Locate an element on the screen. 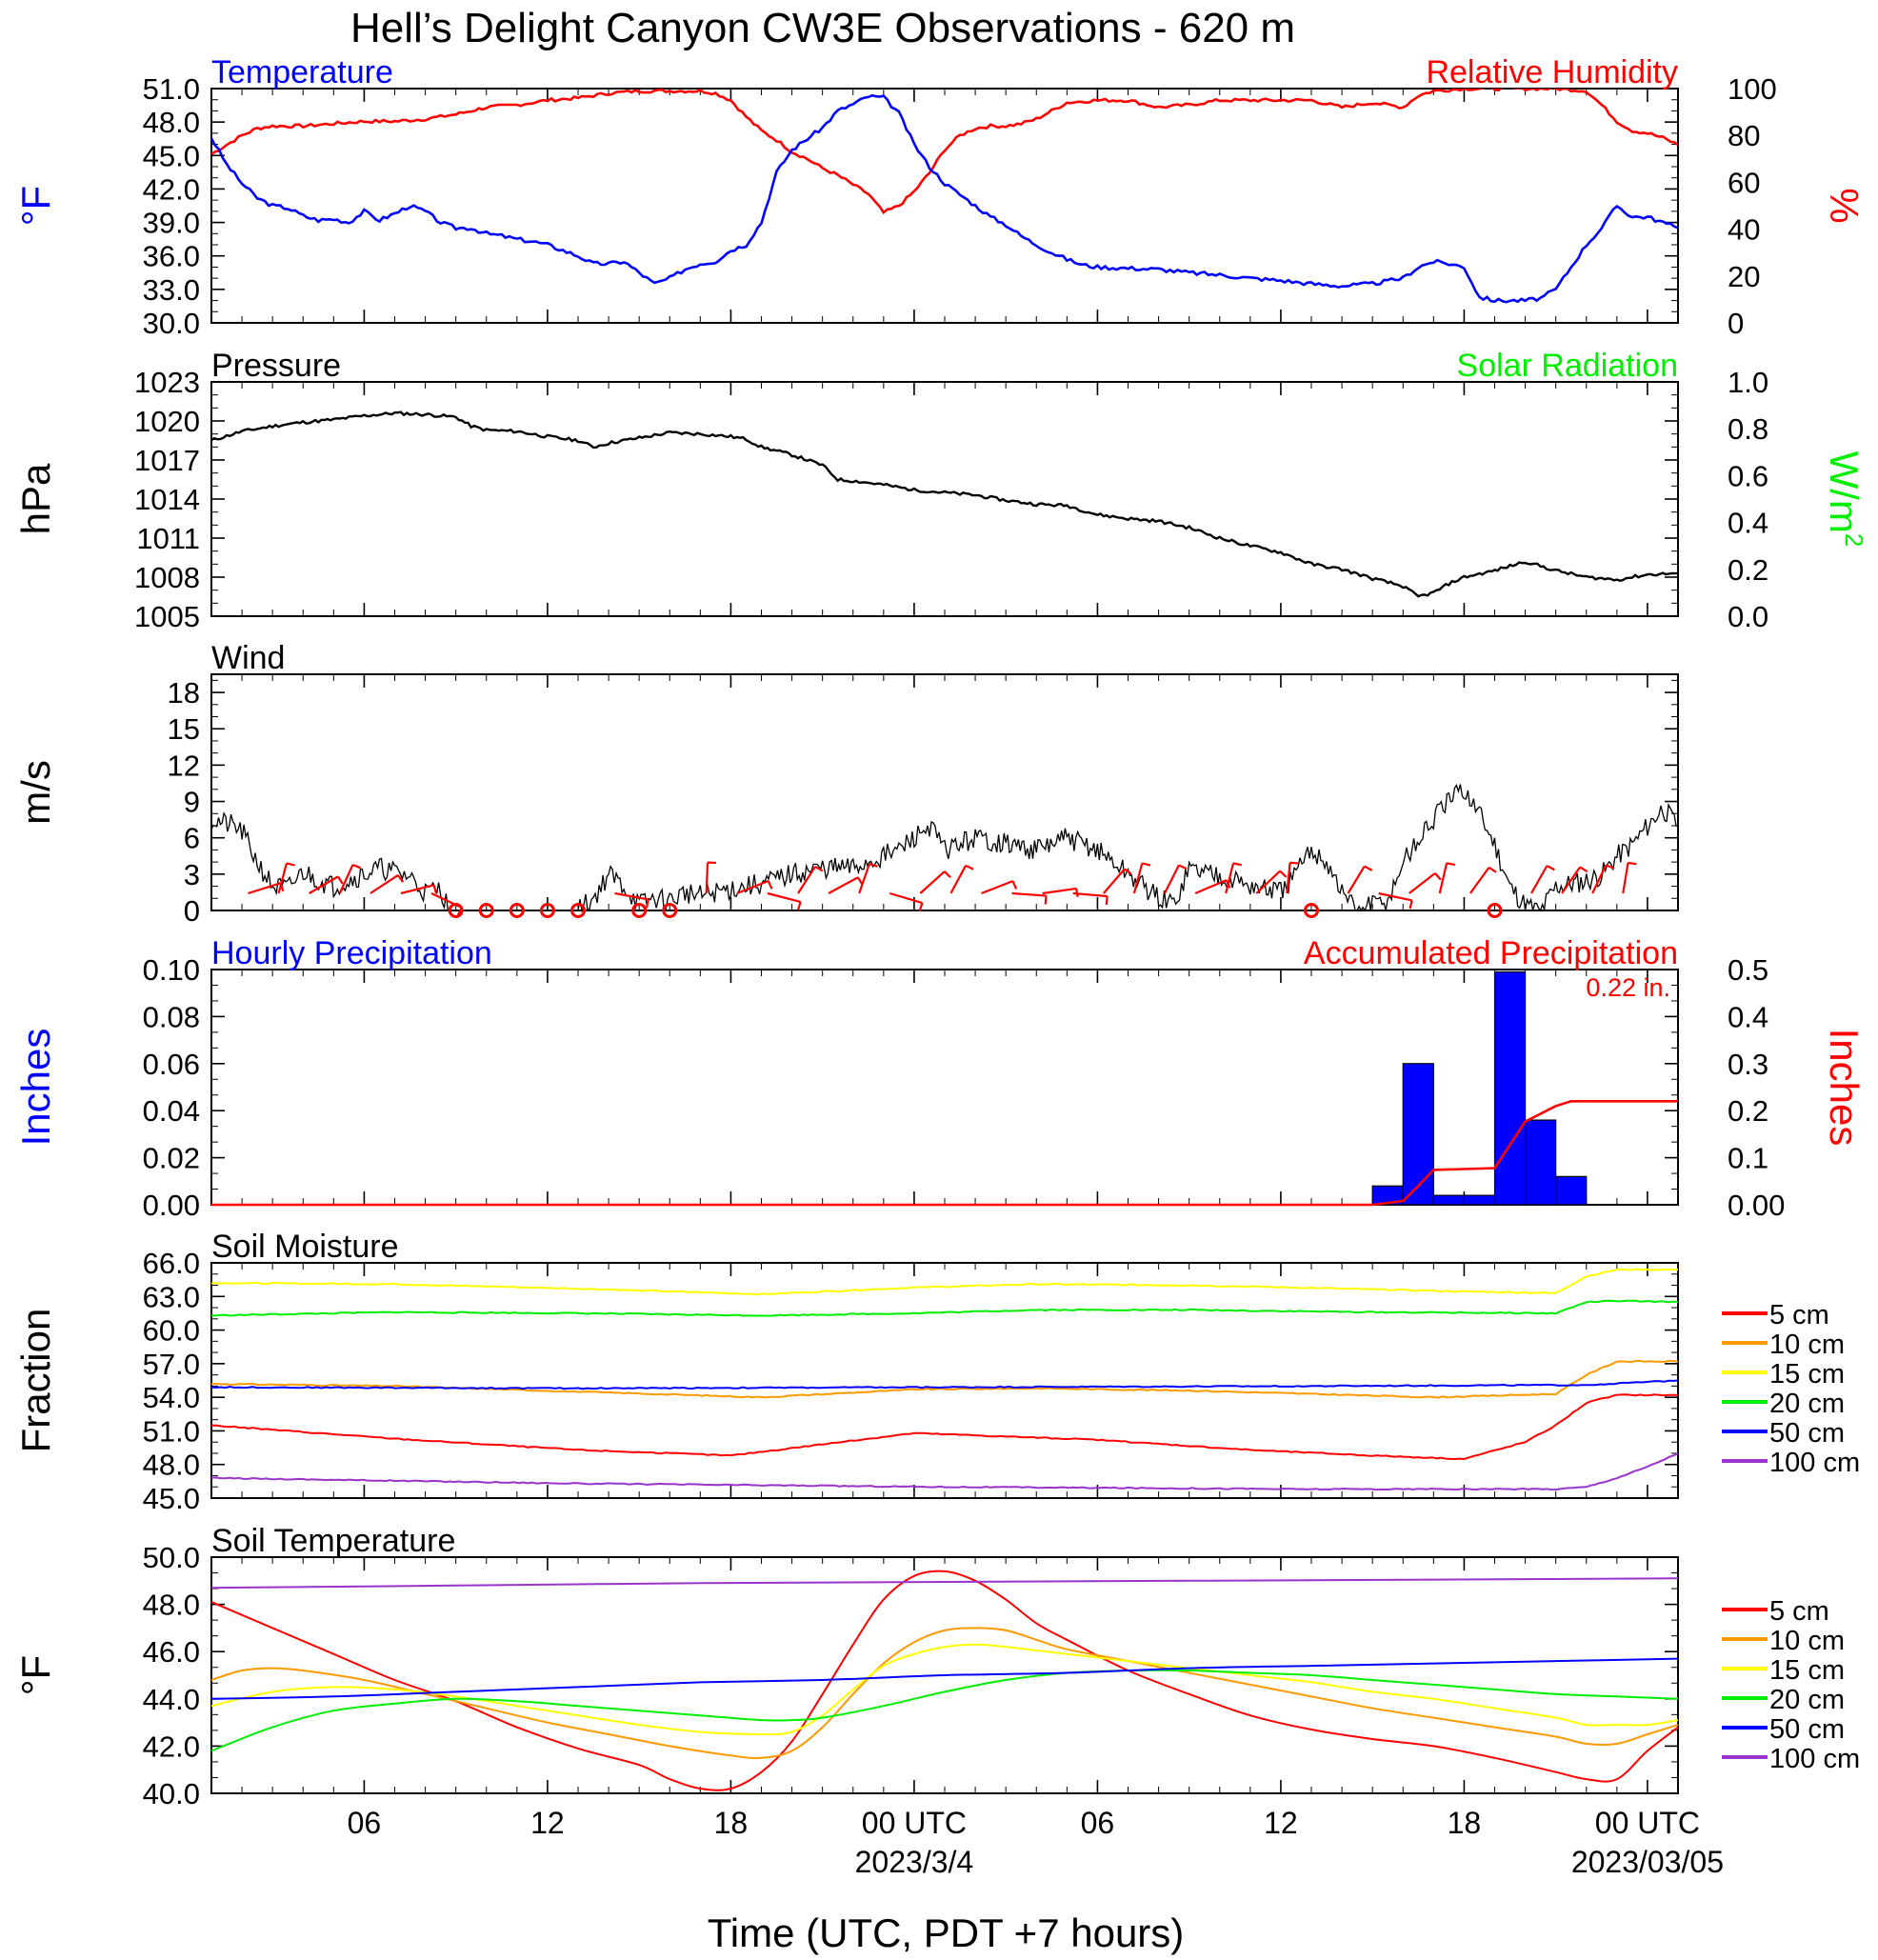 Image resolution: width=1878 pixels, height=1960 pixels. x-date-label: 2023/03/05 is located at coordinates (1647, 1862).